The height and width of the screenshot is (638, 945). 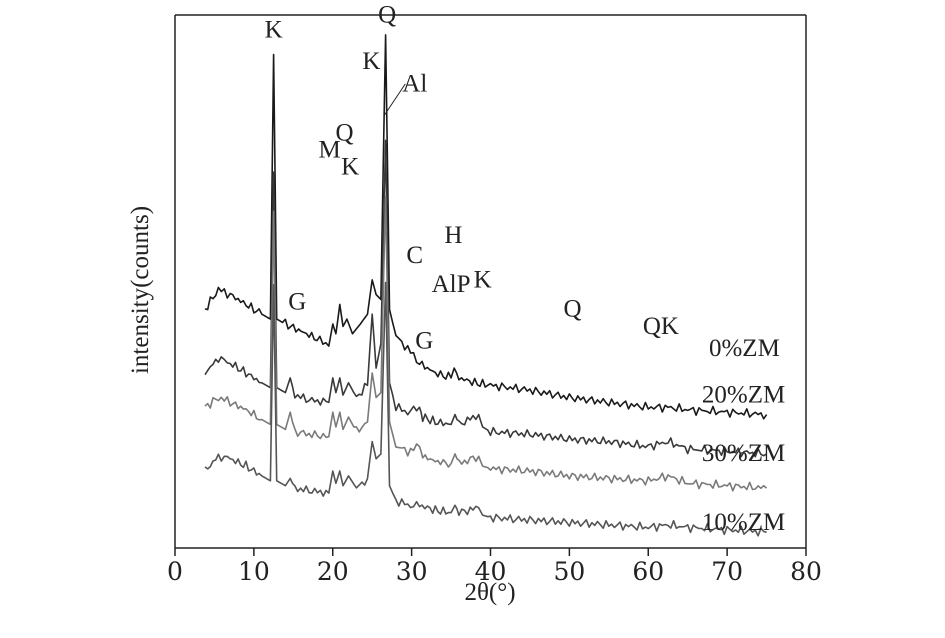 I want to click on x-tick-label: 0, so click(x=175, y=571).